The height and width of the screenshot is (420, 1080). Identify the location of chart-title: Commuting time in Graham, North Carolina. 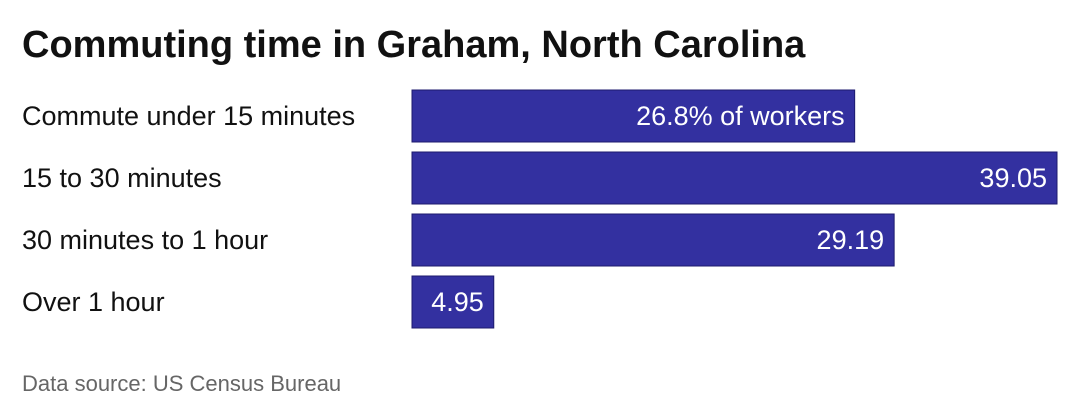
(414, 45).